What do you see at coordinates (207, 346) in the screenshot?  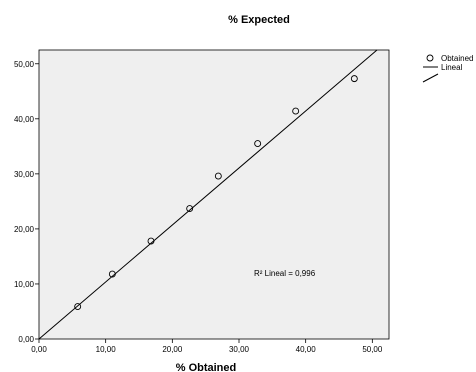 I see `x-axis: 0,00 10,00 20,00 30,00 40,00 50,00` at bounding box center [207, 346].